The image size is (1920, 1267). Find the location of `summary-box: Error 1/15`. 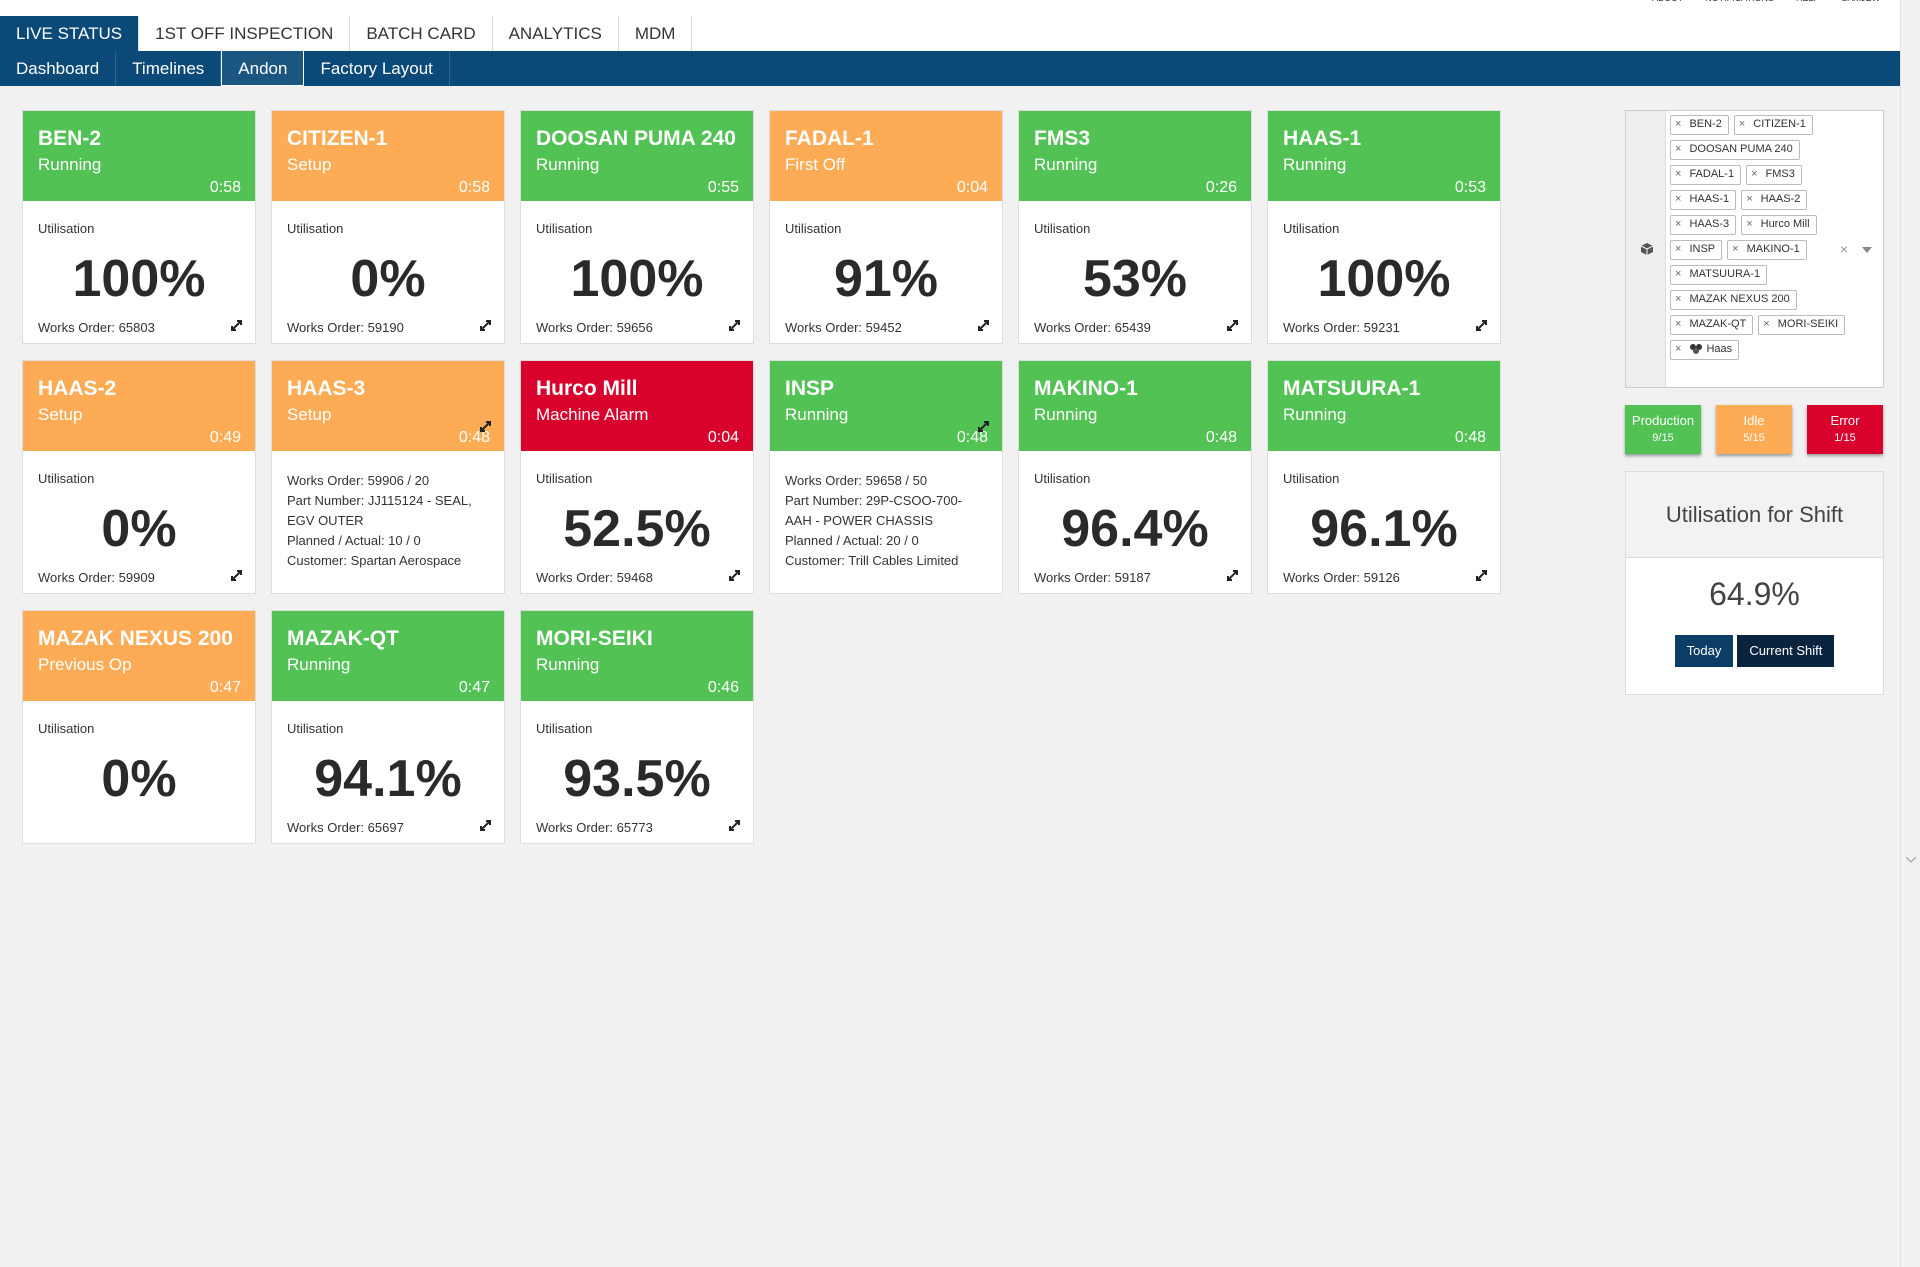

summary-box: Error 1/15 is located at coordinates (1845, 429).